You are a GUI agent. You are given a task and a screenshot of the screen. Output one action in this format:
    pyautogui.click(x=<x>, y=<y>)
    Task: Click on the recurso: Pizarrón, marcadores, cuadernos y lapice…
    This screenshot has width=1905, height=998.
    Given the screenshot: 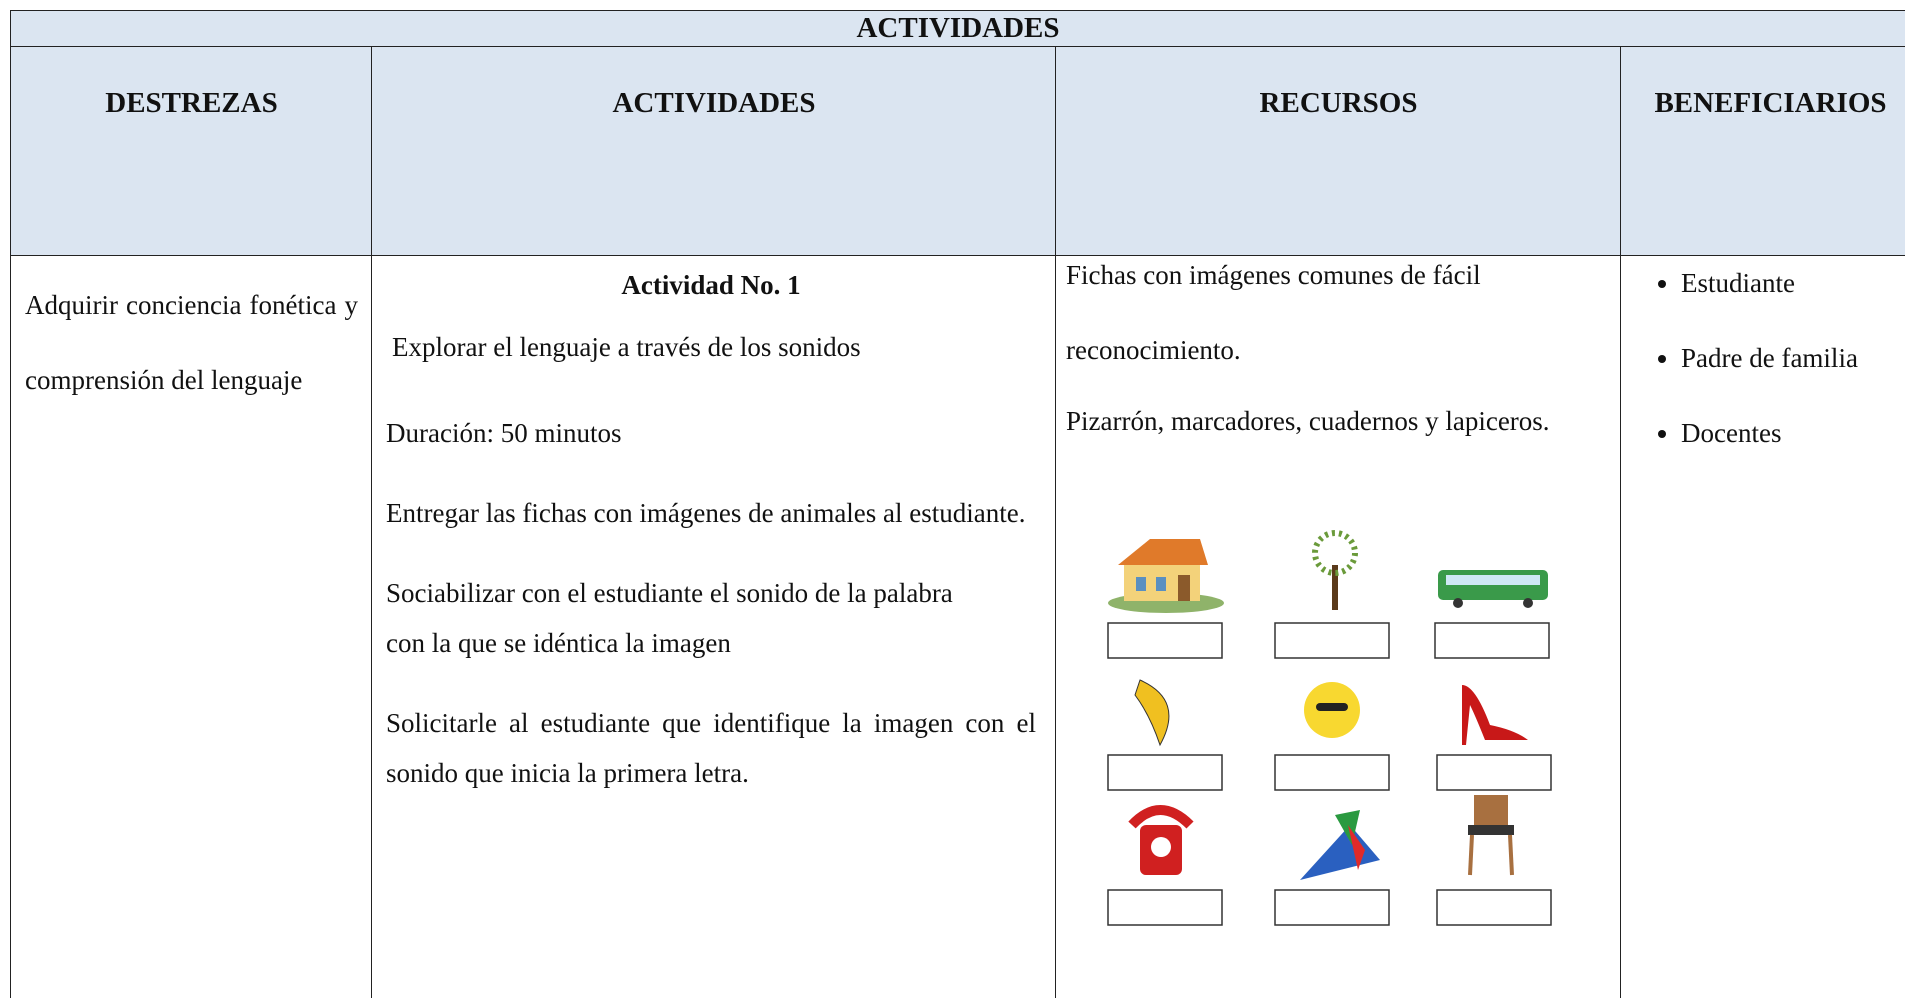 What is the action you would take?
    pyautogui.click(x=1308, y=421)
    